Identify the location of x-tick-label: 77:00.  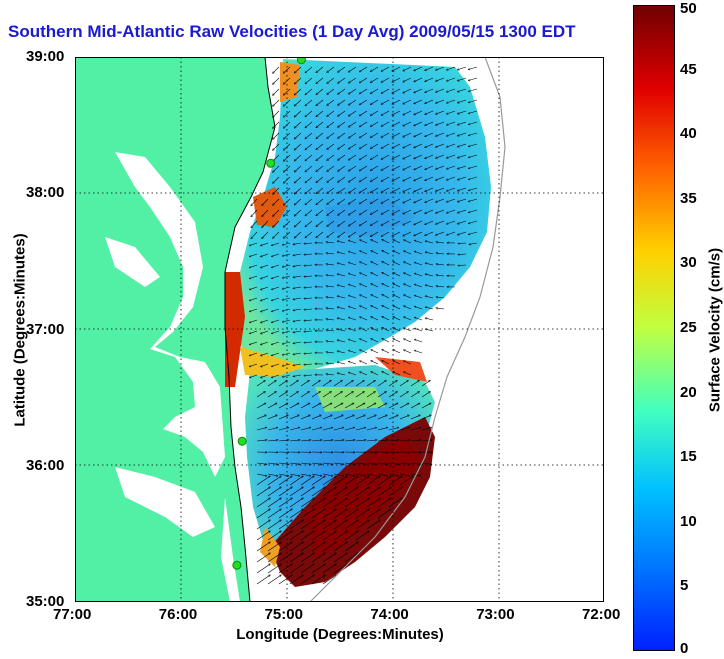
(72, 614).